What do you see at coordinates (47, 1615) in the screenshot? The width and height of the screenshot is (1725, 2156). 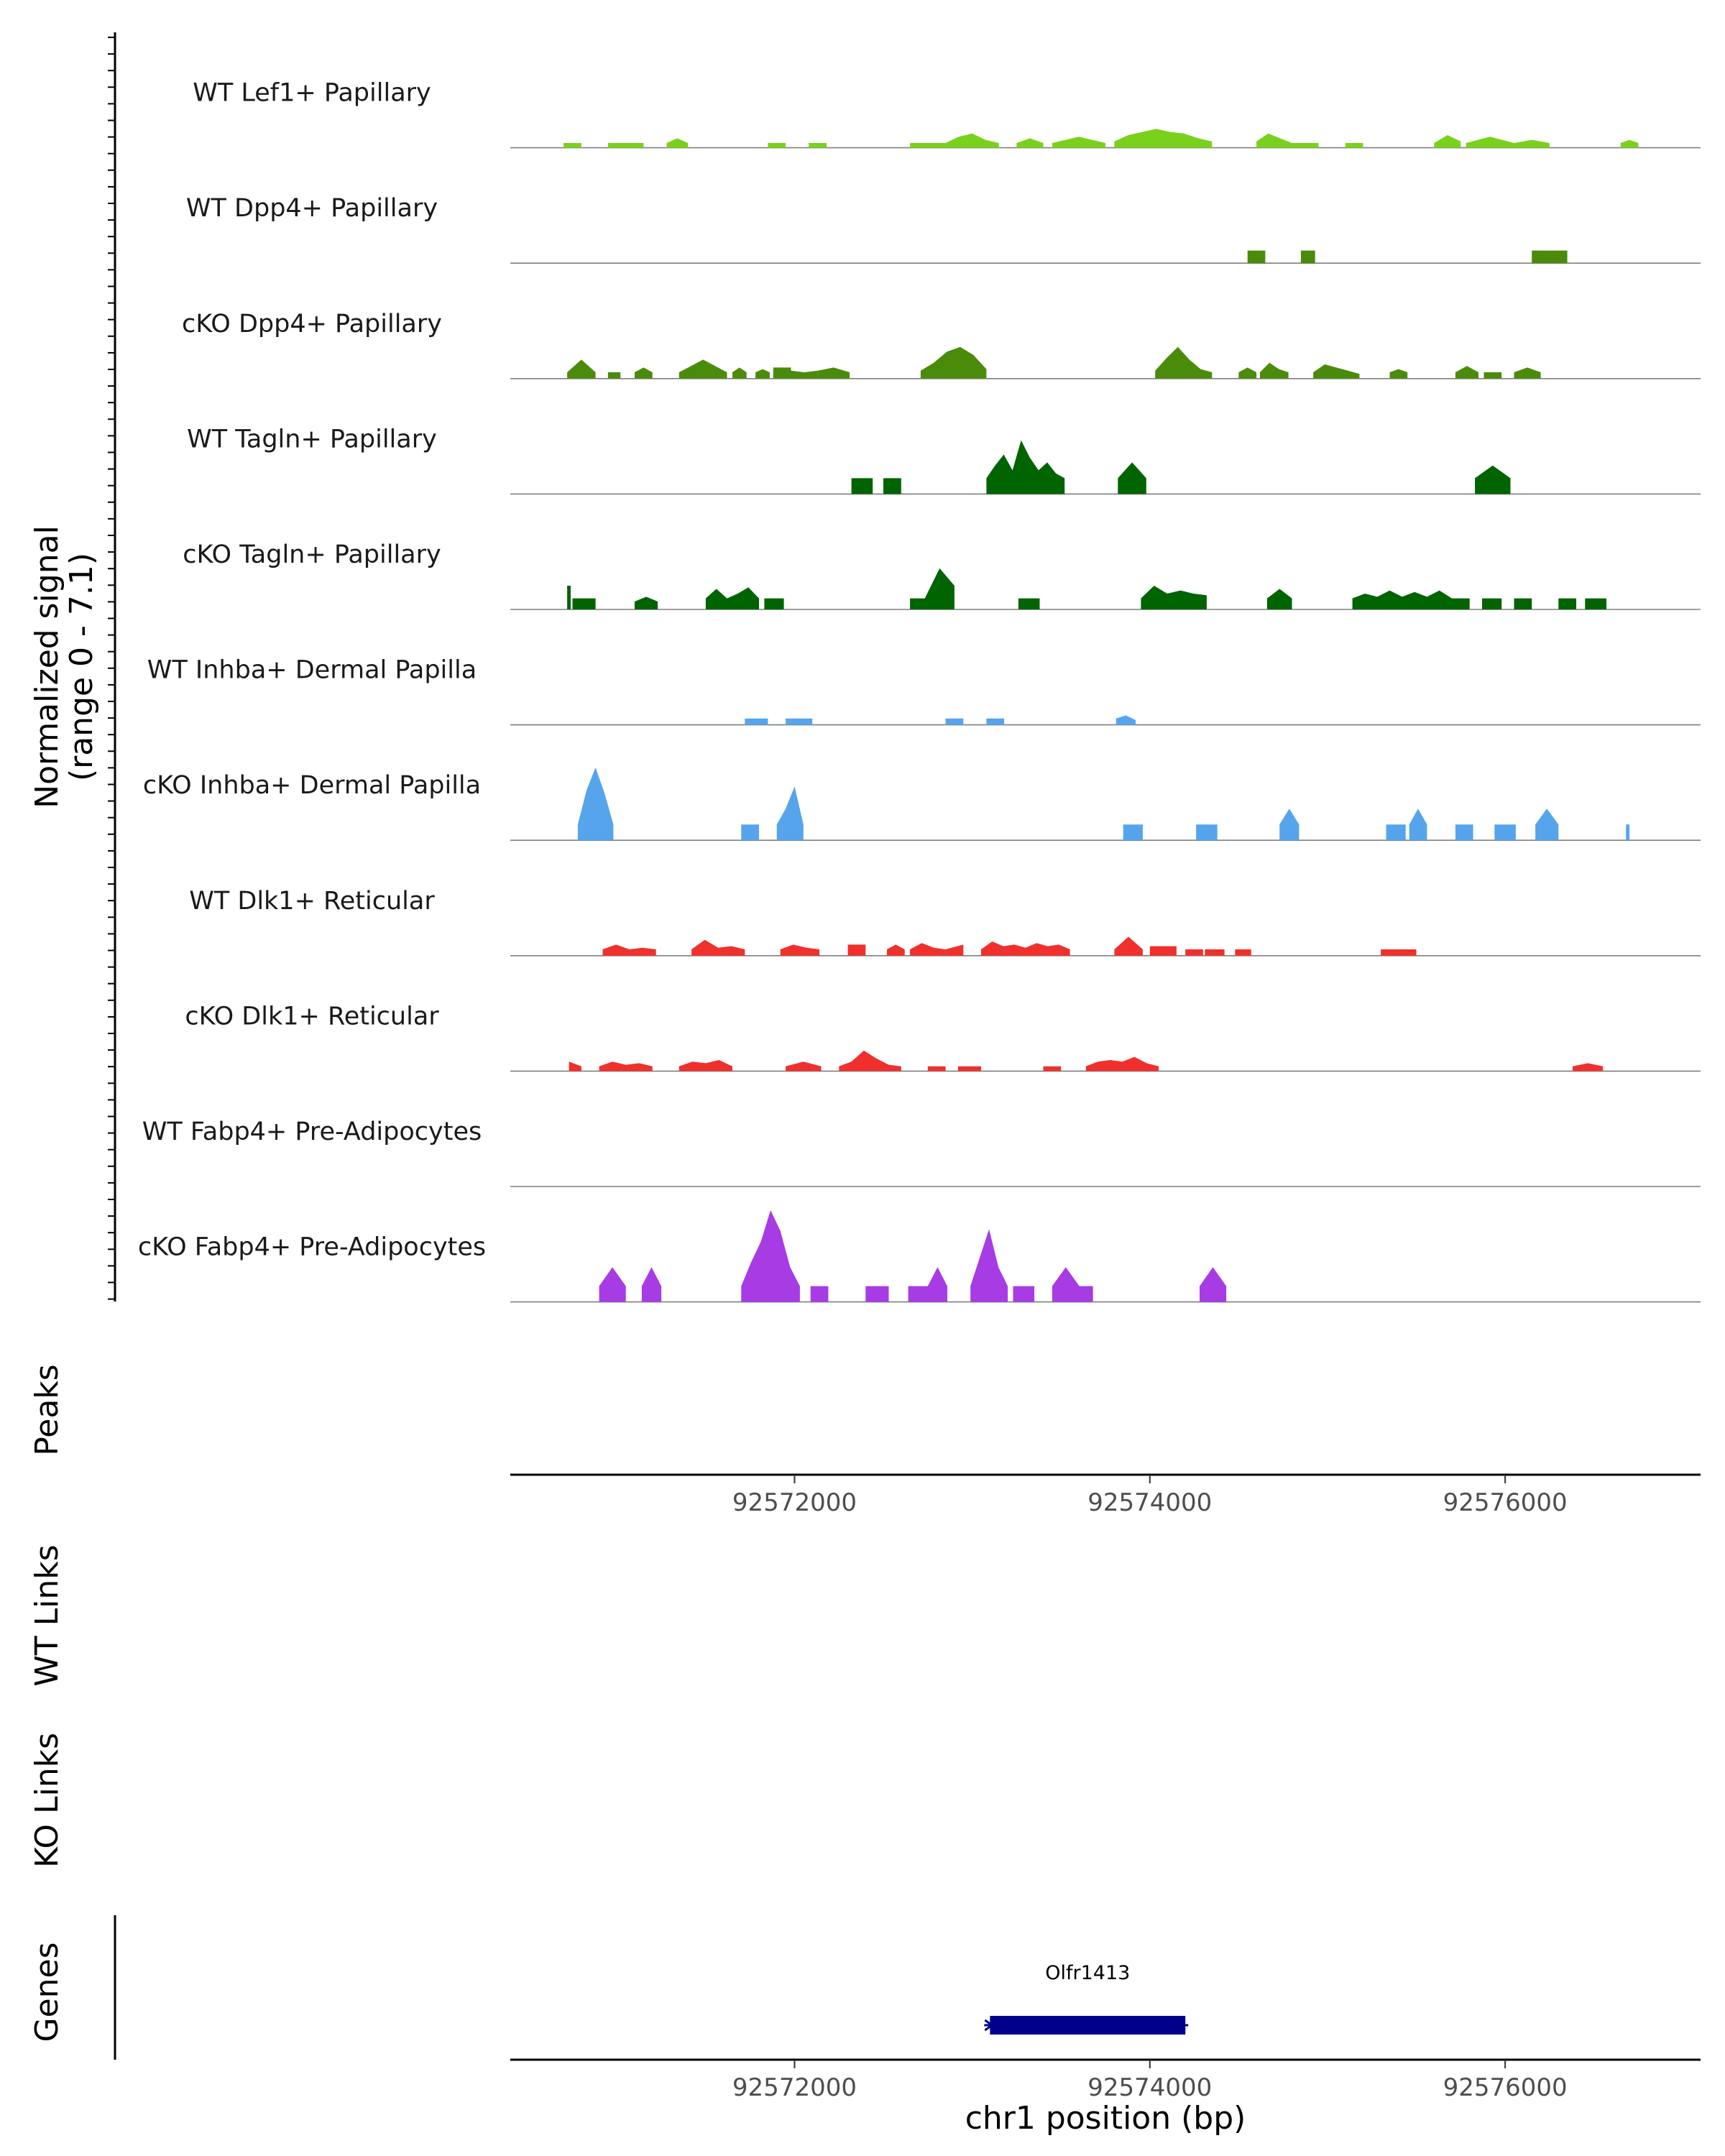 I see `wt-links-panel-label: WT Links` at bounding box center [47, 1615].